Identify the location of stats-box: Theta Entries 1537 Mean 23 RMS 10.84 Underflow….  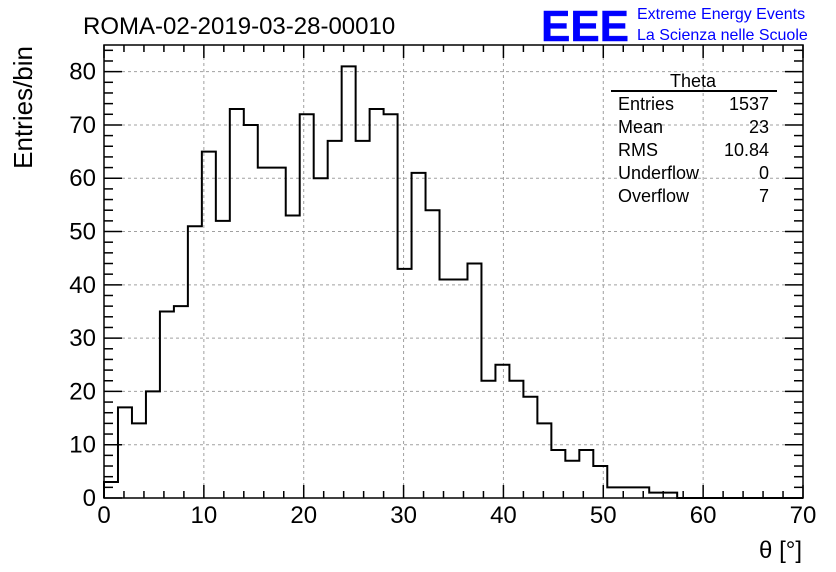
(694, 138).